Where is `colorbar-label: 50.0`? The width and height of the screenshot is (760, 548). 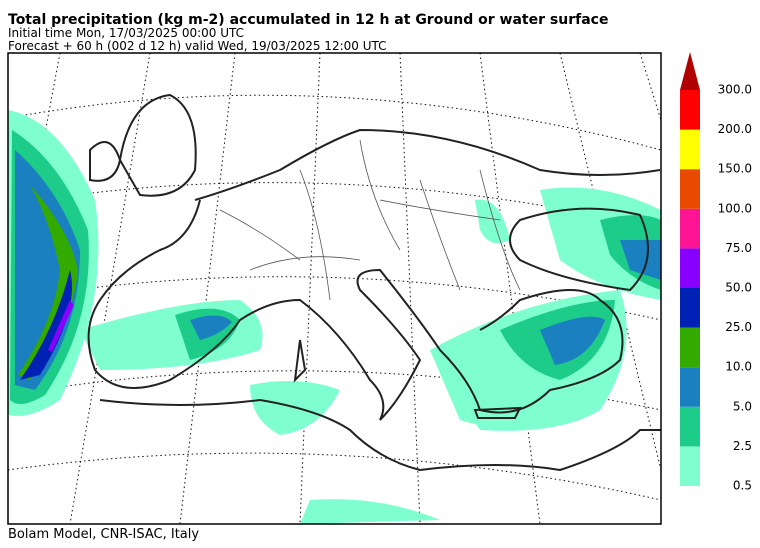
colorbar-label: 50.0 is located at coordinates (738, 288).